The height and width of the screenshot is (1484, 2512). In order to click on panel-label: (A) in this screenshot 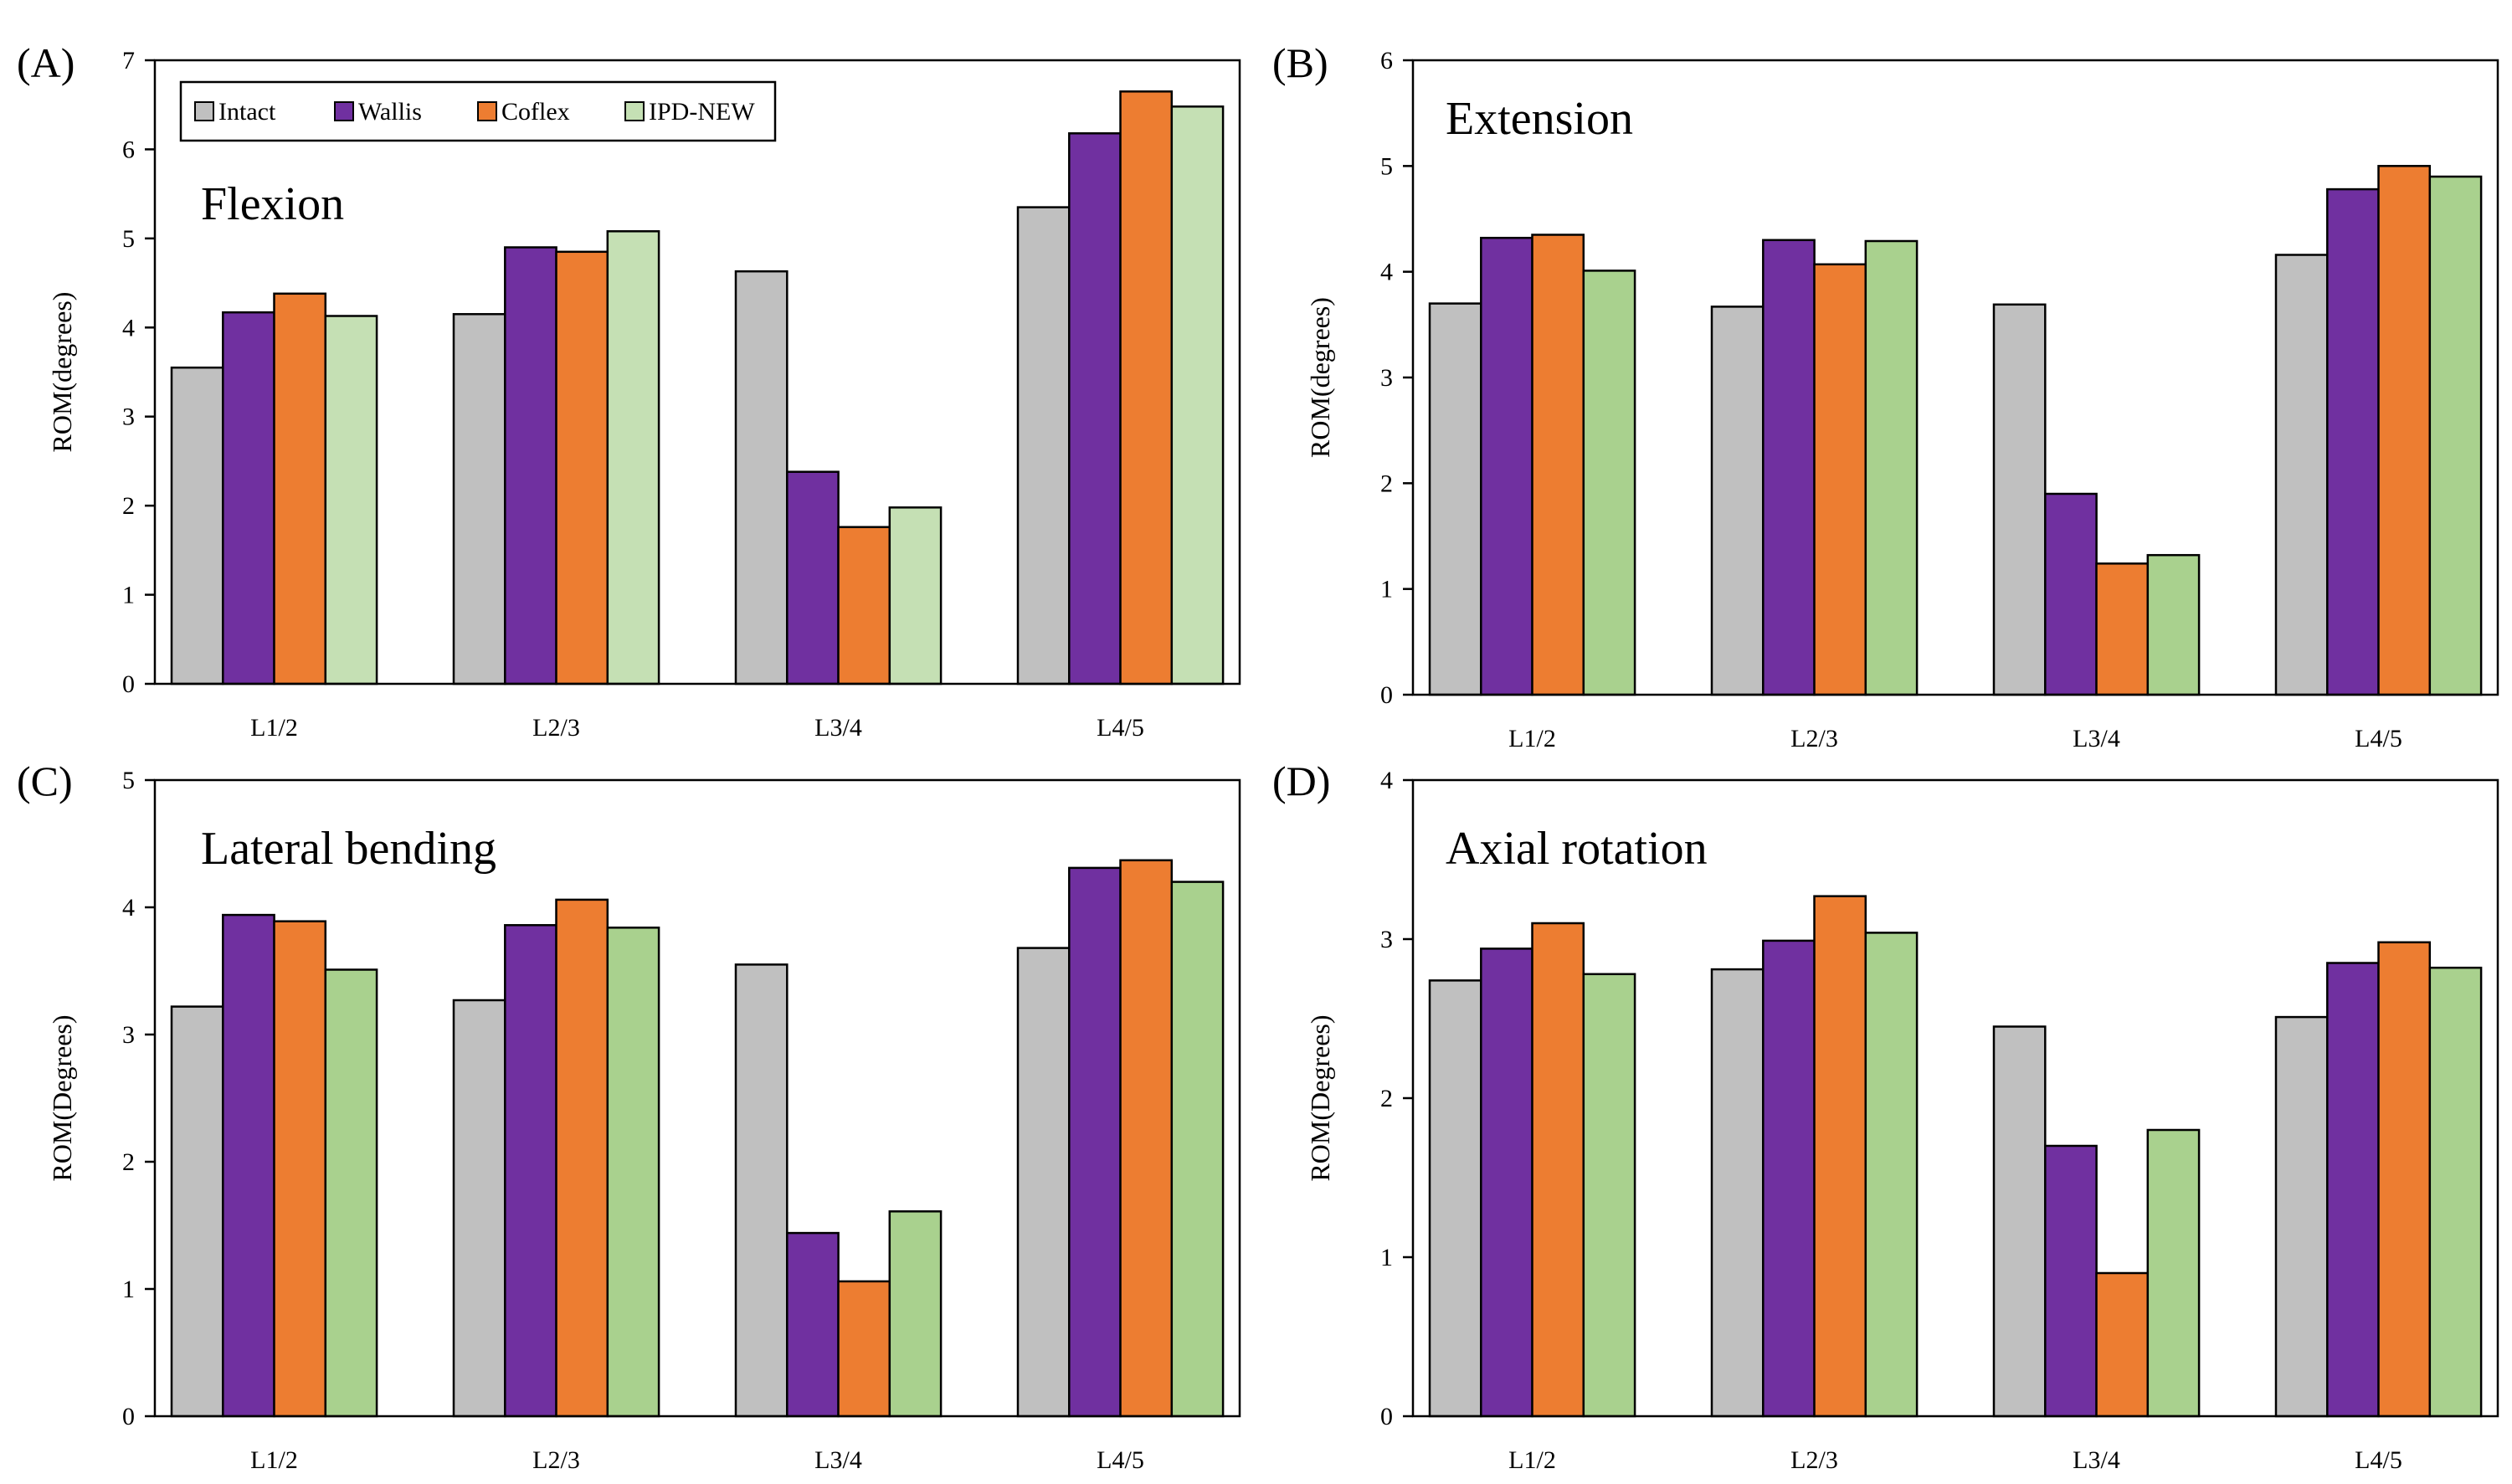, I will do `click(45, 62)`.